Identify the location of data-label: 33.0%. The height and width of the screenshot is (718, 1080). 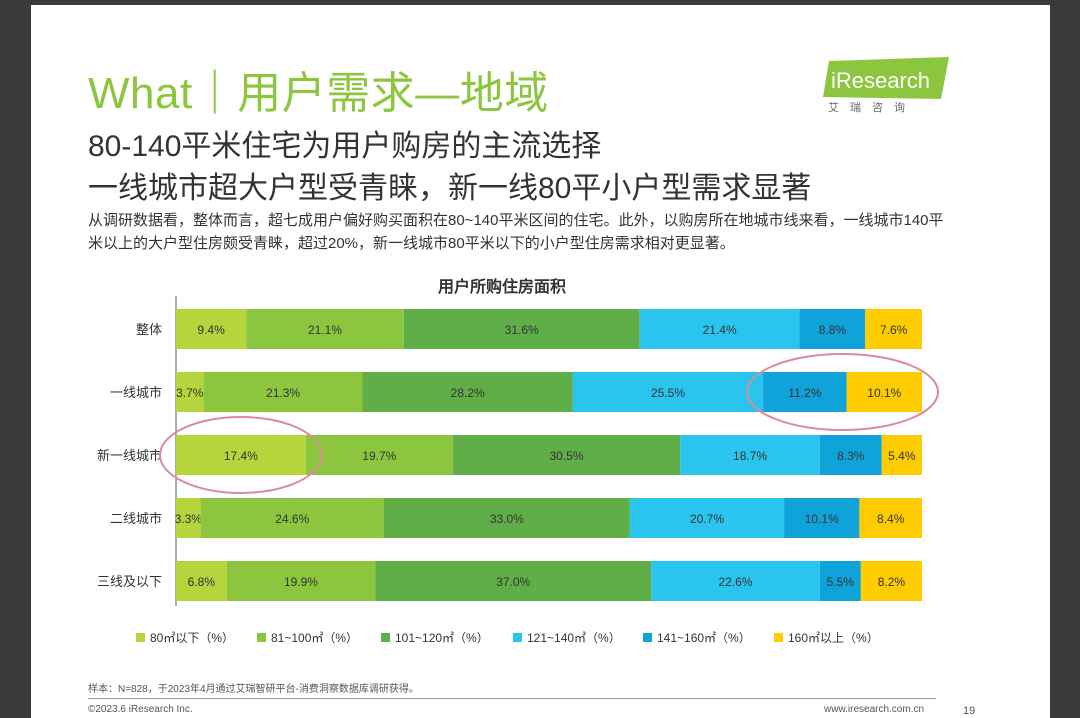
(507, 519).